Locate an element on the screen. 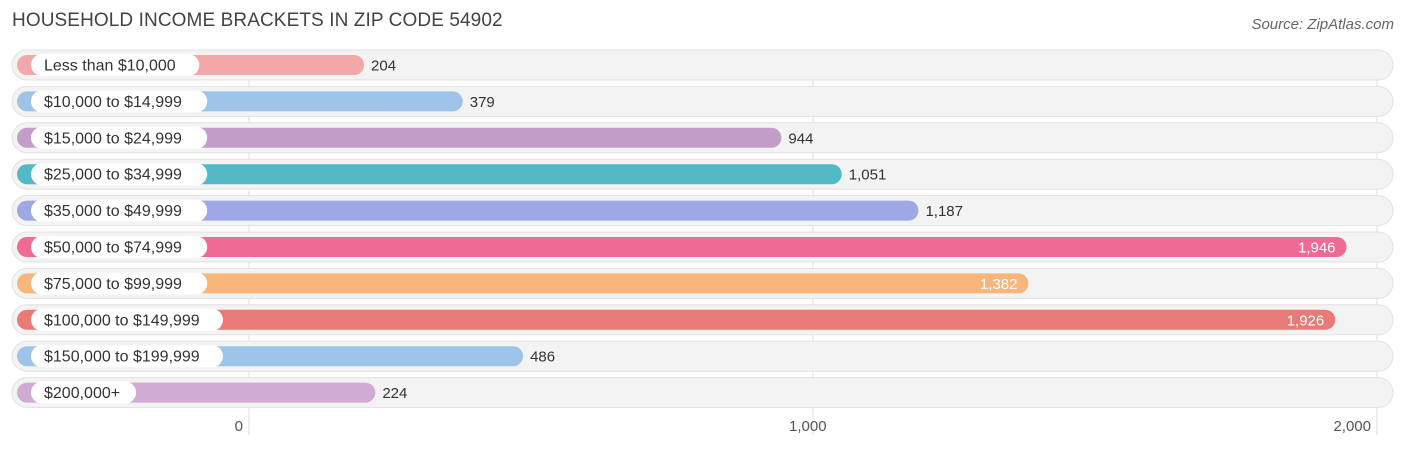 The image size is (1406, 449). category-label-8: $150,000 to $199,999 is located at coordinates (122, 357).